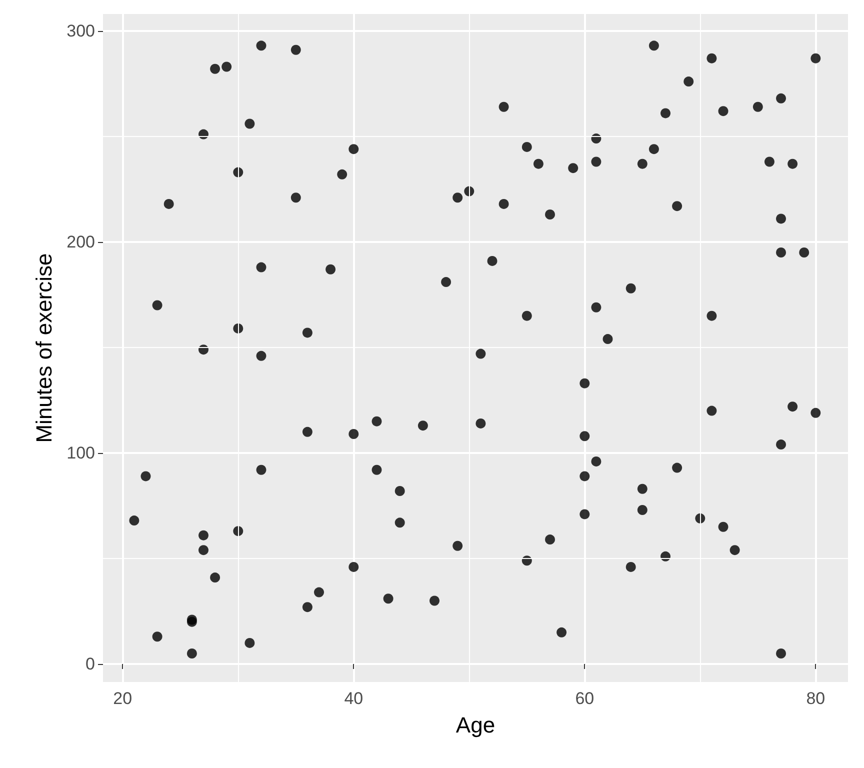  What do you see at coordinates (90, 664) in the screenshot?
I see `y-tick-label: 0` at bounding box center [90, 664].